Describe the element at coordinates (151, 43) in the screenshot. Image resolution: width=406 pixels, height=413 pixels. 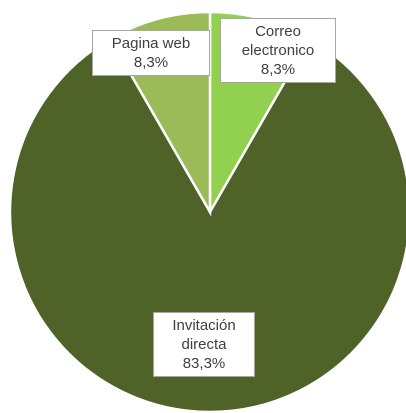
I see `category-label: Pagina web` at that location.